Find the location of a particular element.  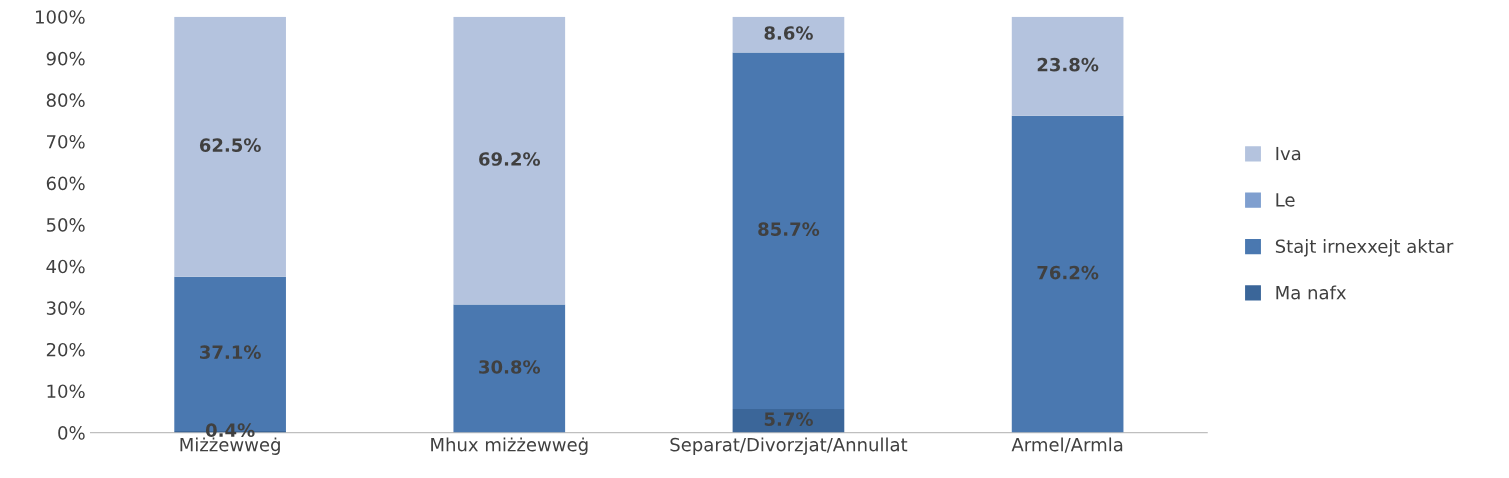

data-label: 23.8% is located at coordinates (1068, 64).